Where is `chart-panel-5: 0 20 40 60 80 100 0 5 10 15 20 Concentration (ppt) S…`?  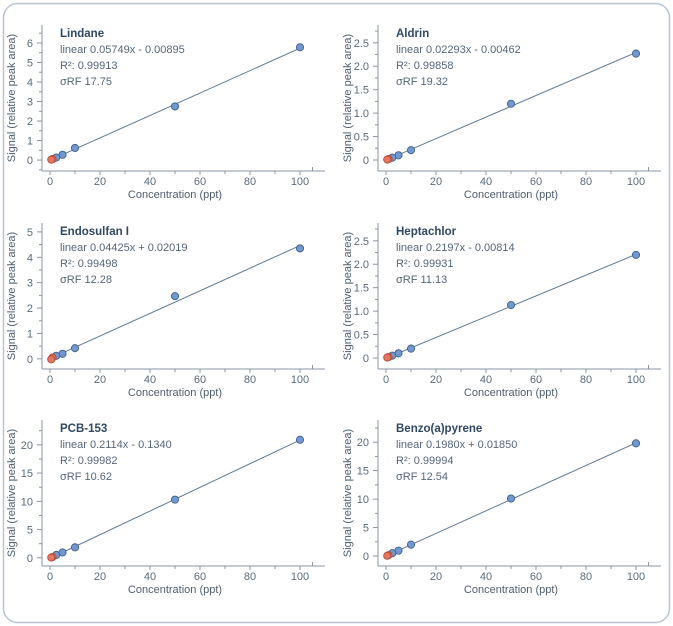 chart-panel-5: 0 20 40 60 80 100 0 5 10 15 20 Concentration (ppt) S… is located at coordinates (501, 508).